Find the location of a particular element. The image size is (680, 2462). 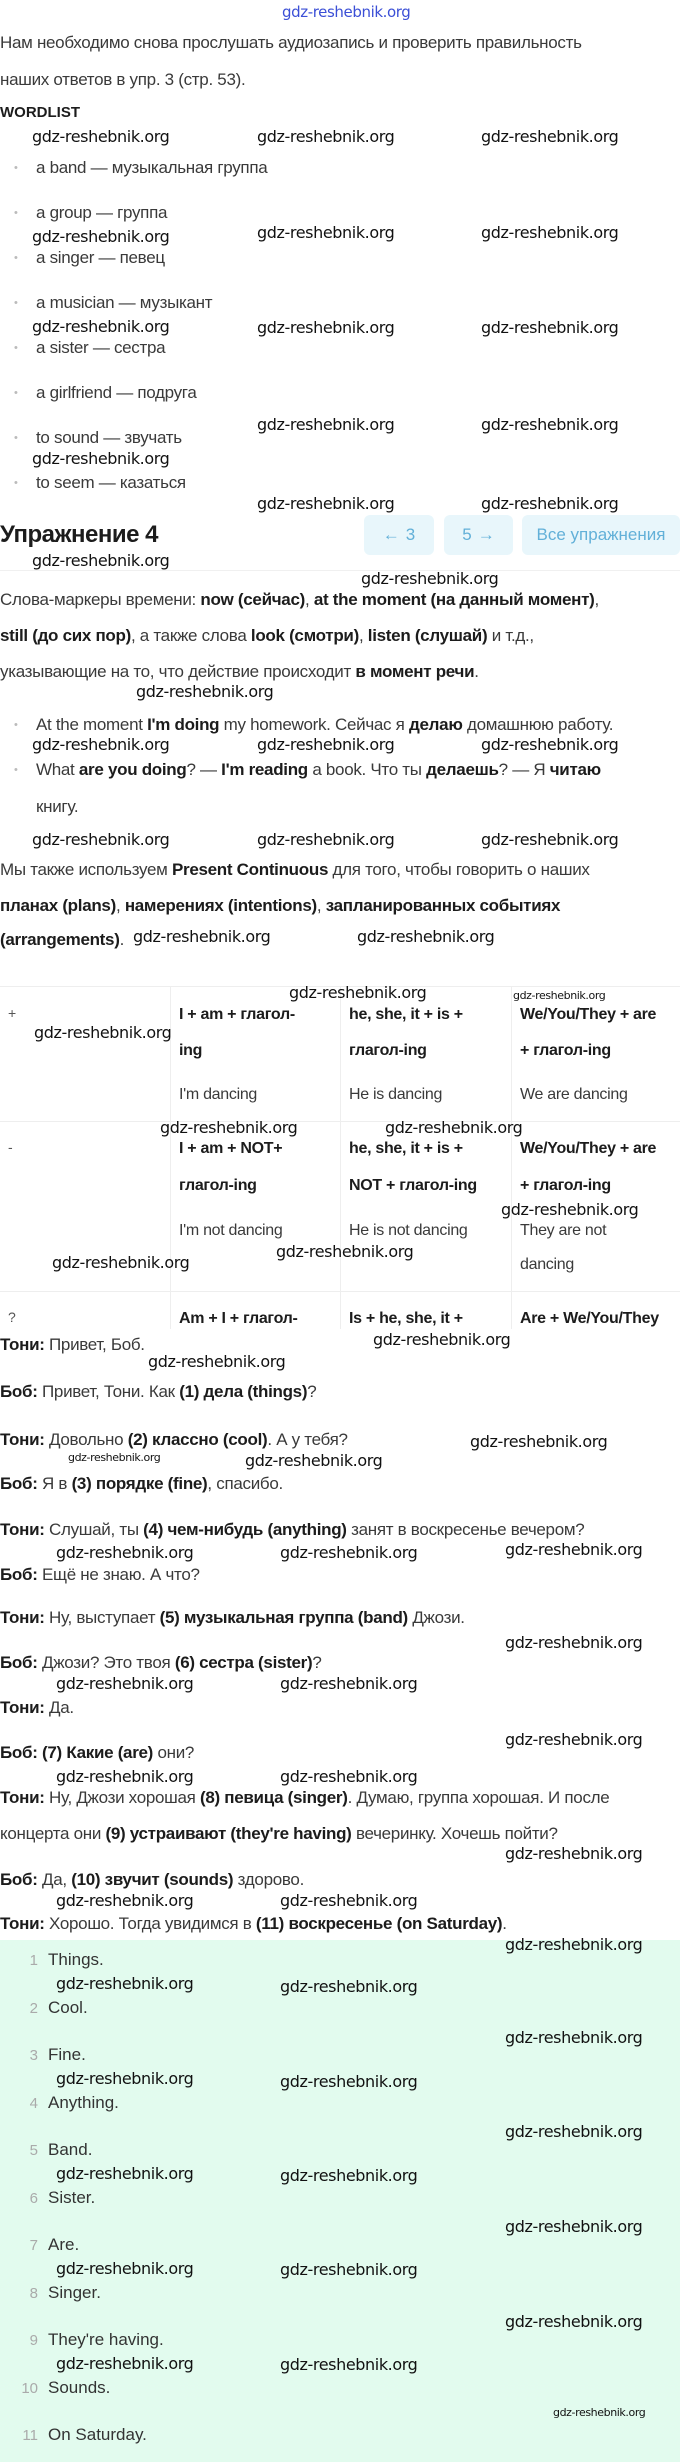

answer-number: 1 is located at coordinates (33, 1960).